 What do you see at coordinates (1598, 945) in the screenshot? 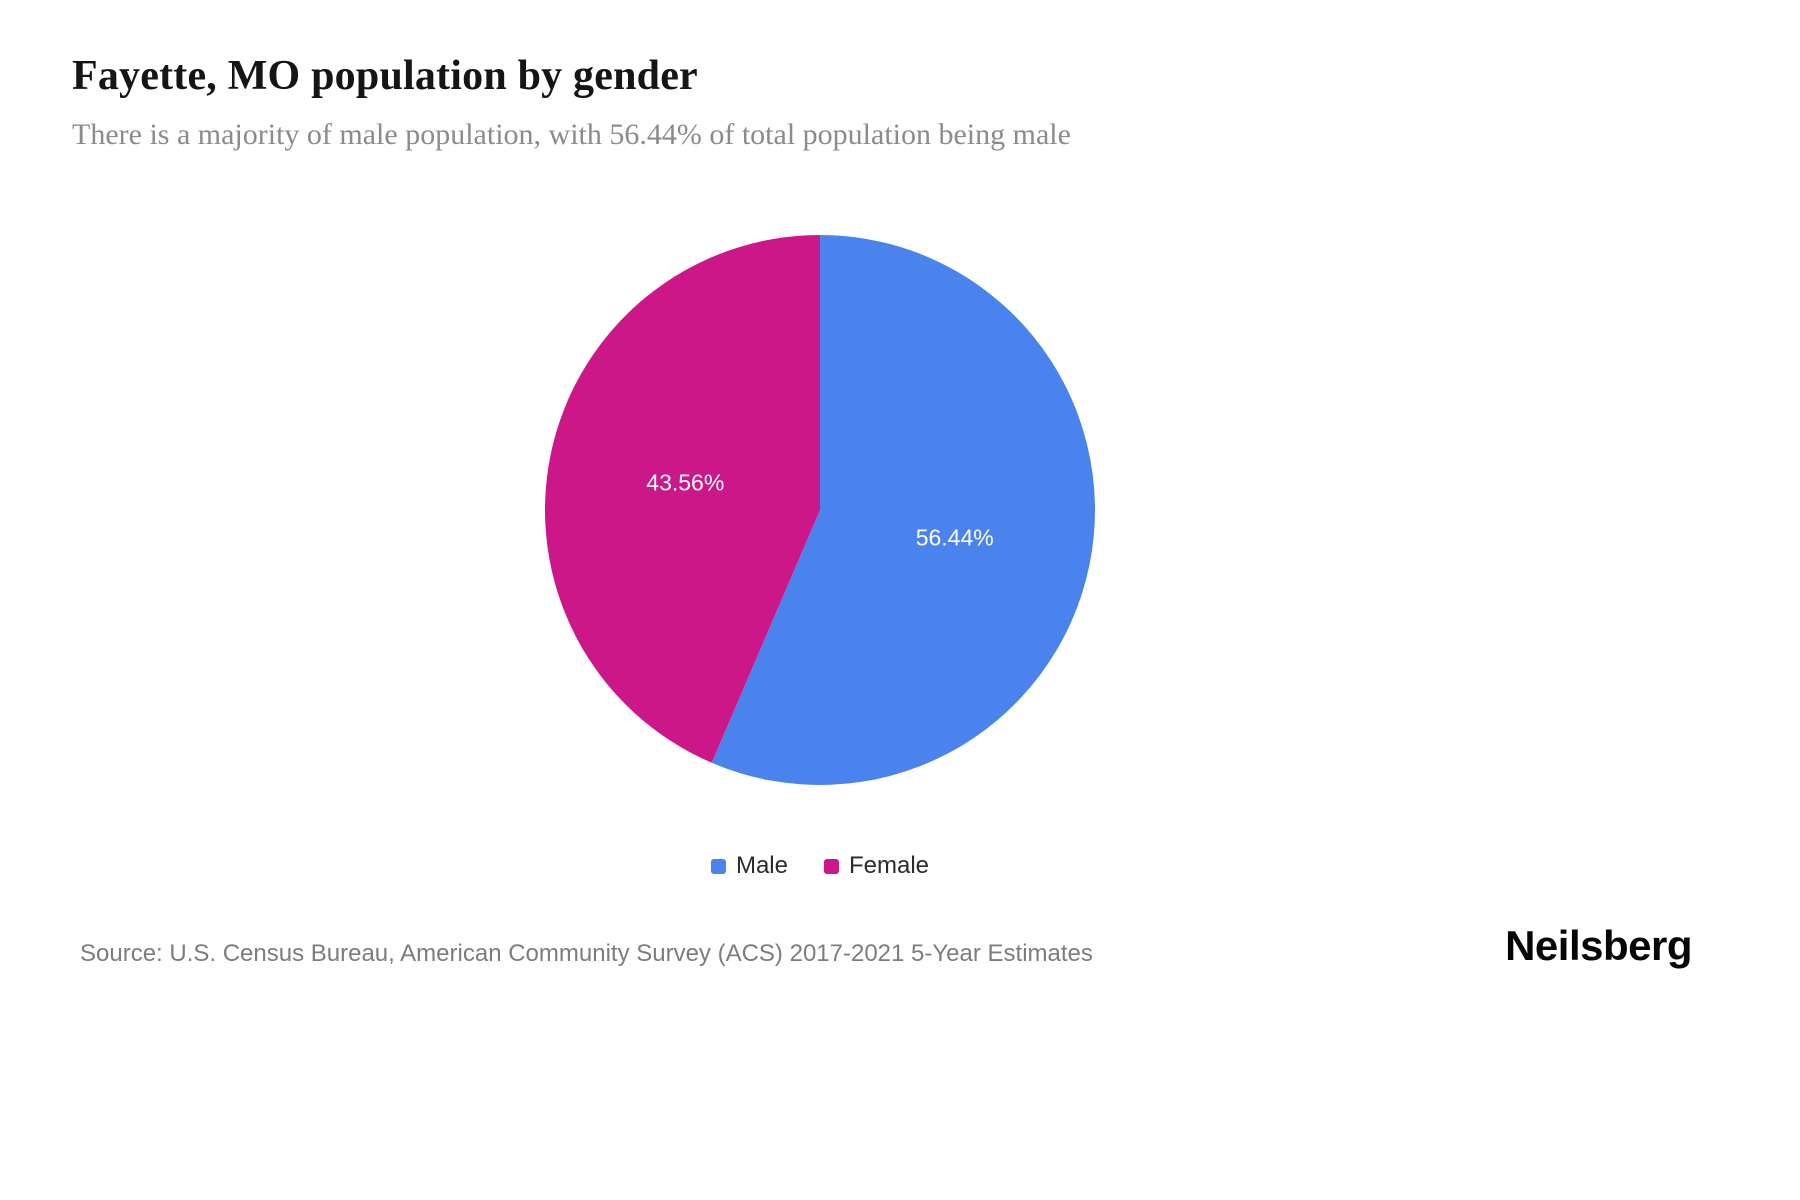
I see `brand-logo: Neilsberg` at bounding box center [1598, 945].